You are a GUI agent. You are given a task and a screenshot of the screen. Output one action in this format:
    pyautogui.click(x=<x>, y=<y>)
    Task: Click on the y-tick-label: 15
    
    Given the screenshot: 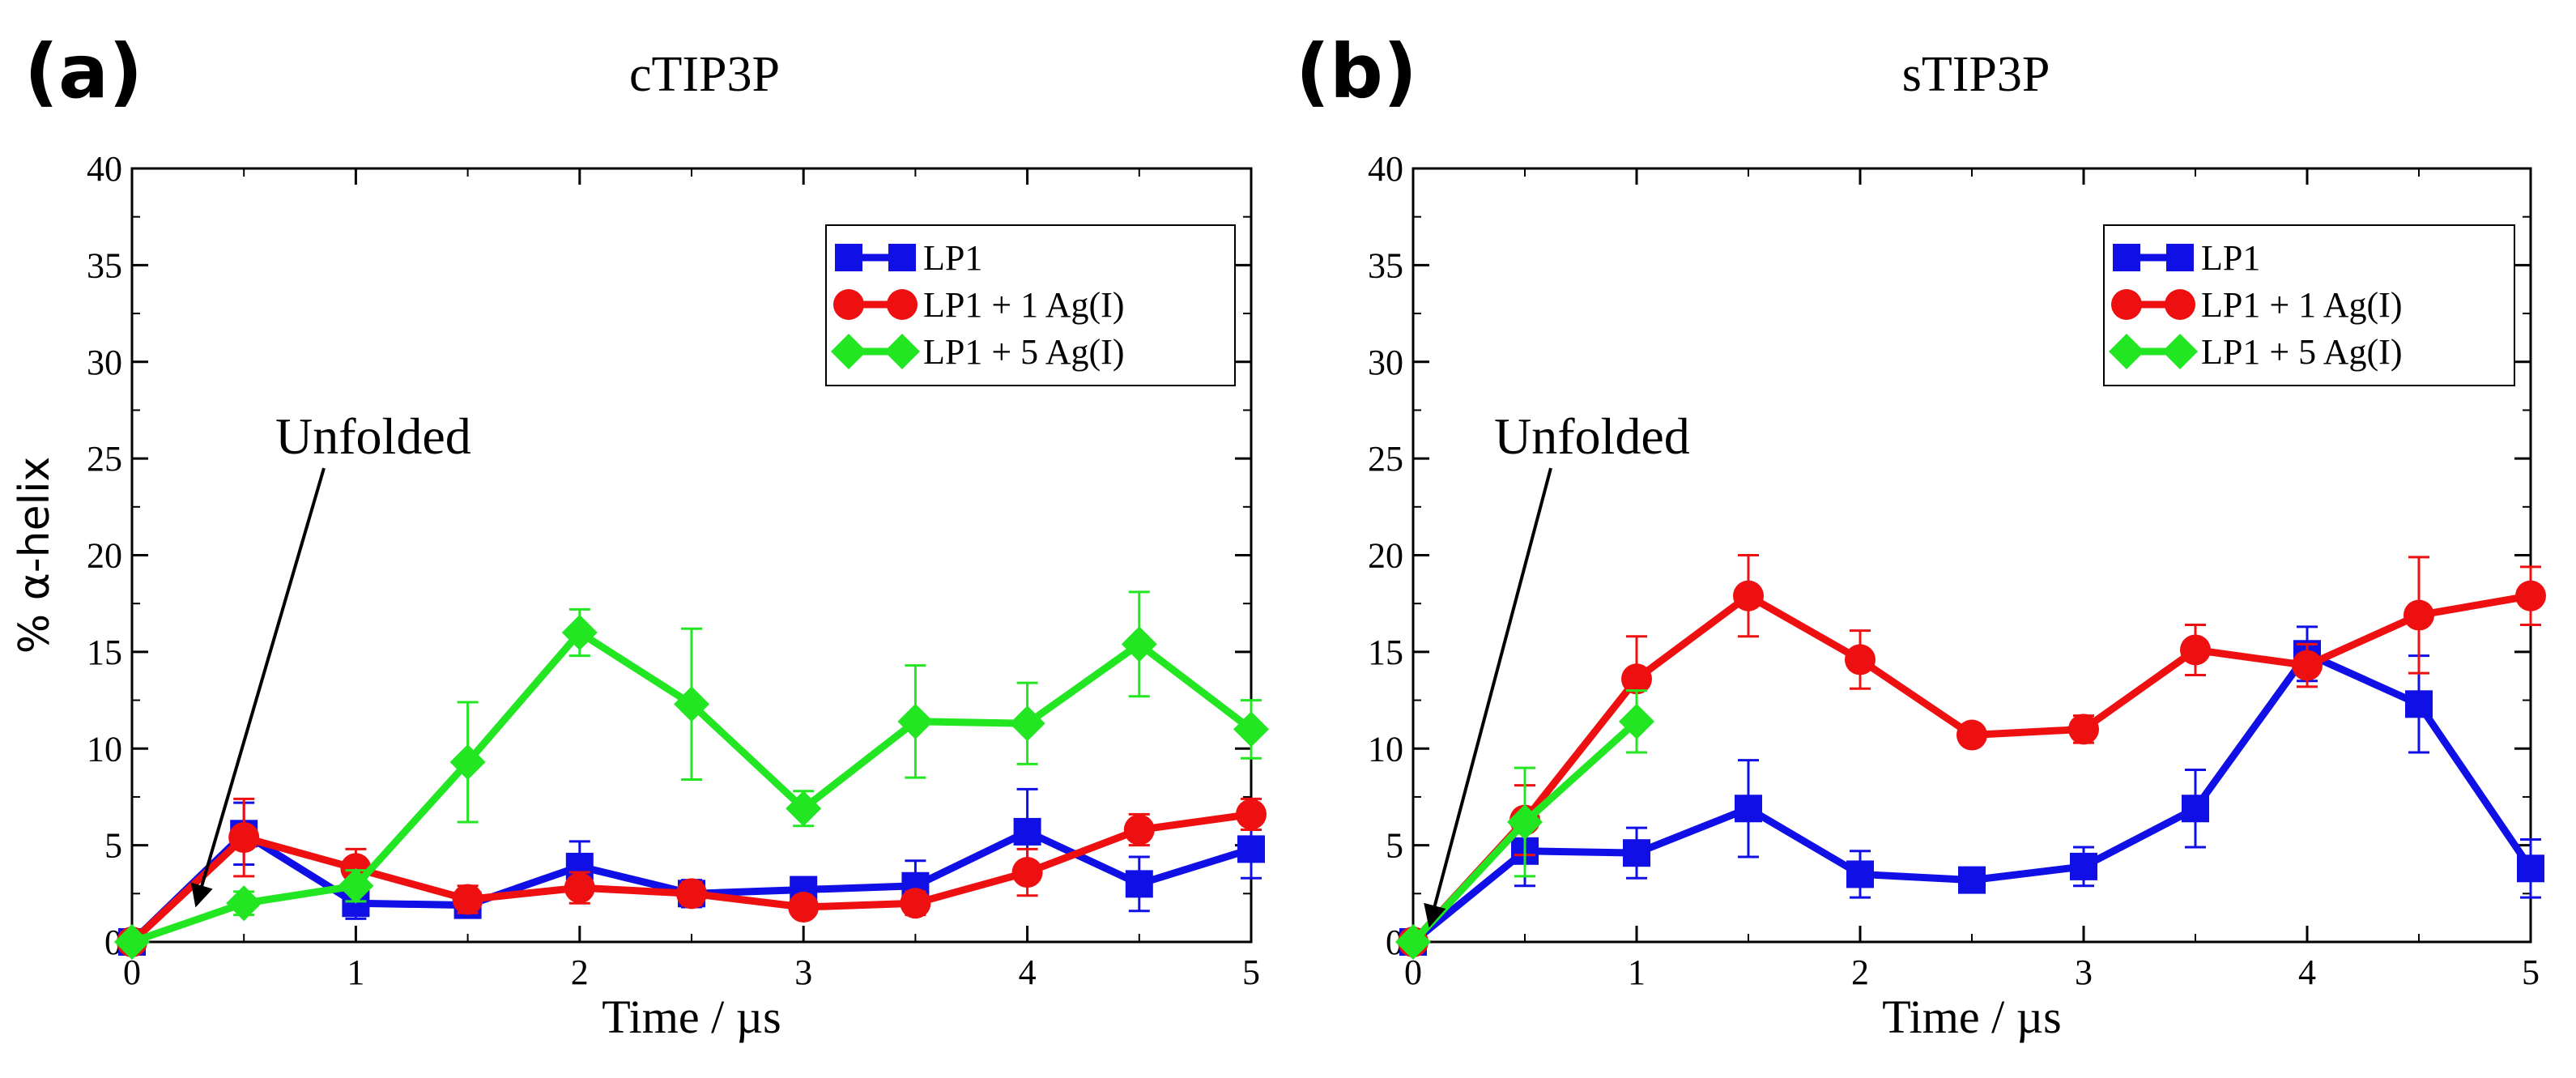 What is the action you would take?
    pyautogui.click(x=104, y=652)
    